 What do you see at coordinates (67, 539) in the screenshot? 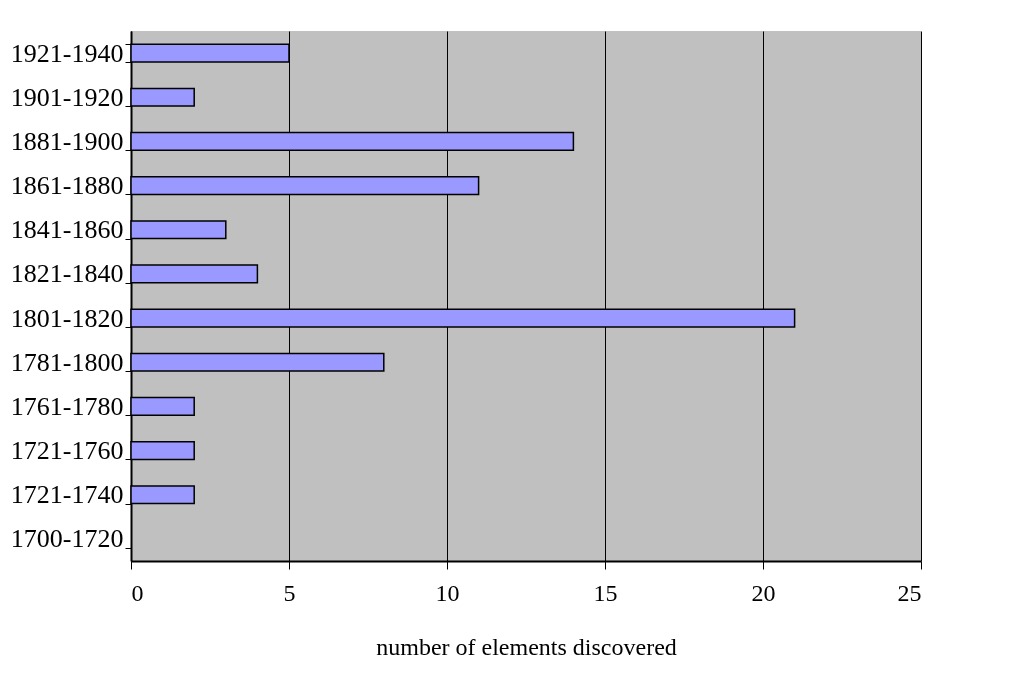
I see `y-tick-label: 1700-1720` at bounding box center [67, 539].